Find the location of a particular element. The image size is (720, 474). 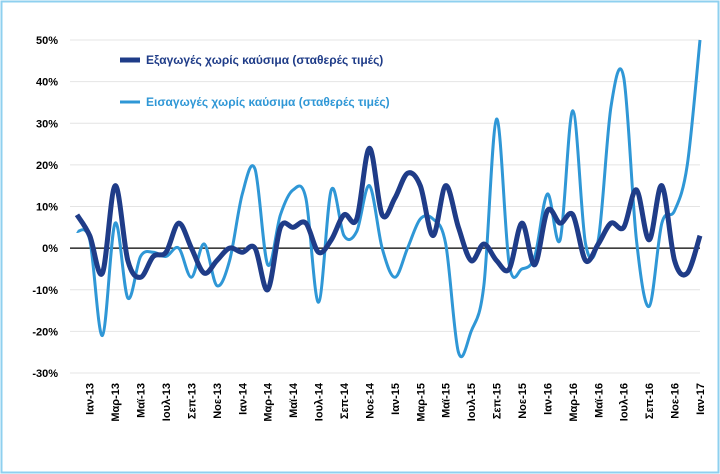

legend-label: Εισαγωγές χωρίς καύσιμα (σταθερές τιμές) is located at coordinates (268, 102).